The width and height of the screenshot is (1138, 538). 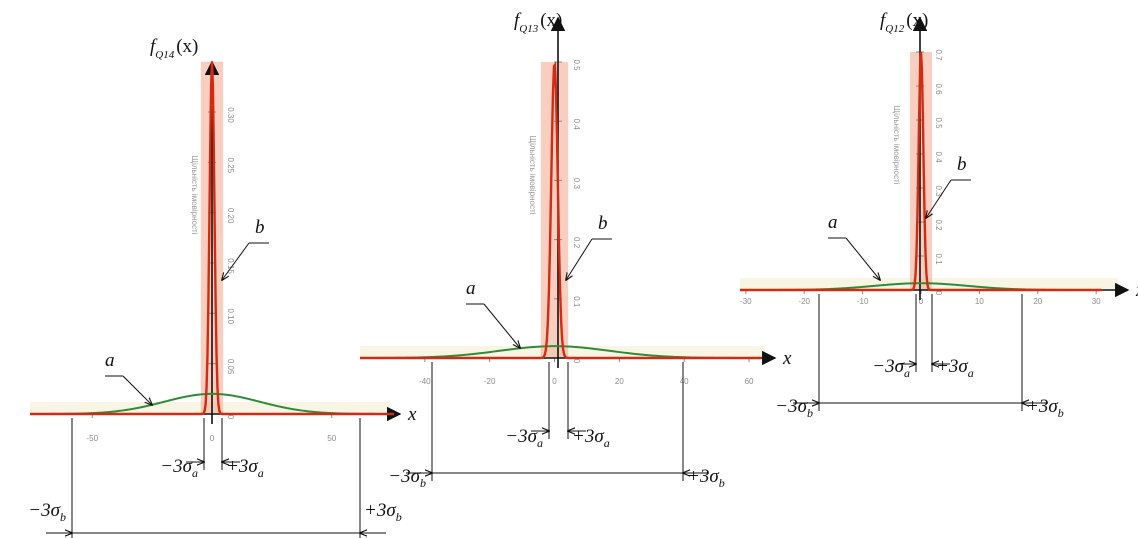 I want to click on function-title: fQ14 (x), so click(x=174, y=48).